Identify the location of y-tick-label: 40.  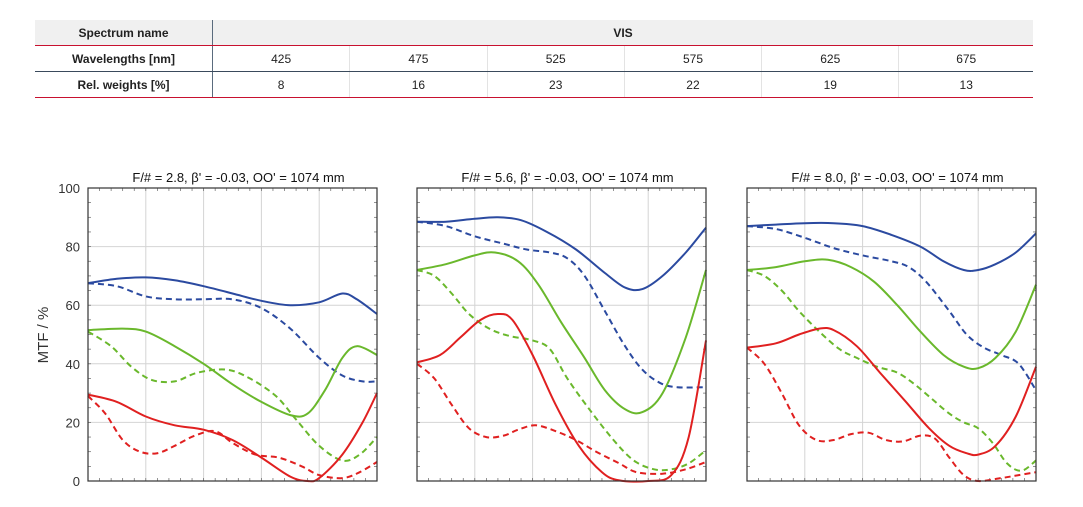
(73, 364).